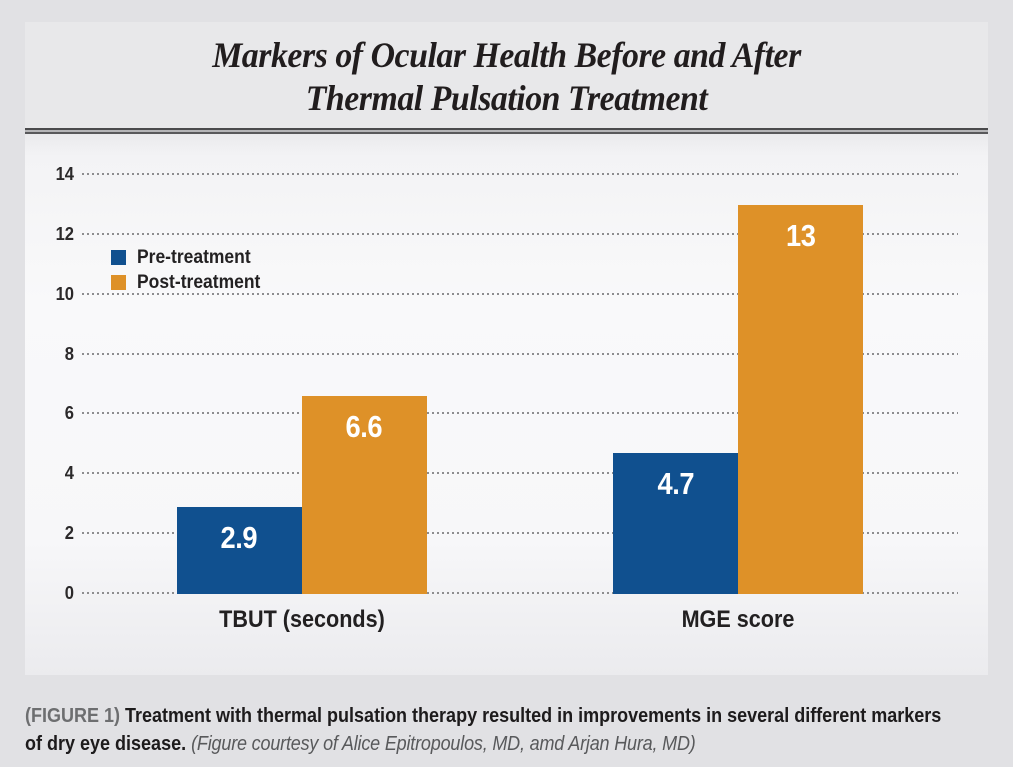 The height and width of the screenshot is (767, 1013). I want to click on bar-post-treatment-tbut-seconds: 6.6, so click(364, 495).